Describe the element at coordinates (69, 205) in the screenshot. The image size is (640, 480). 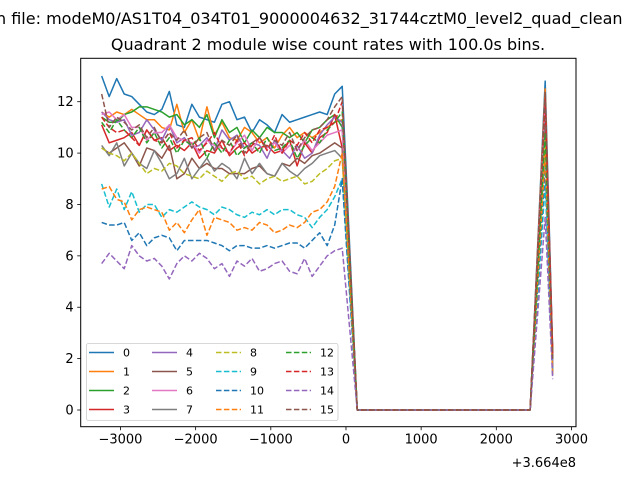
I see `y-tick-label: 8` at that location.